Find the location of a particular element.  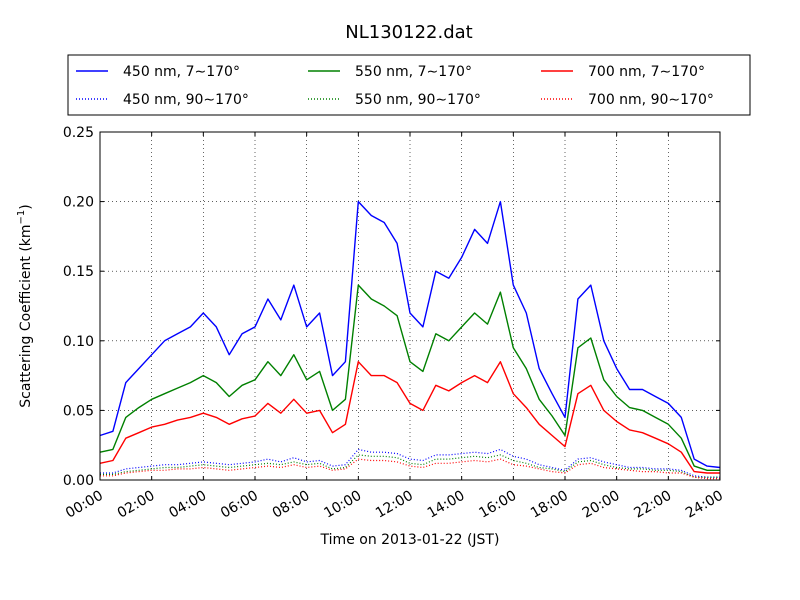

y-axis-label-close: ) is located at coordinates (26, 206).